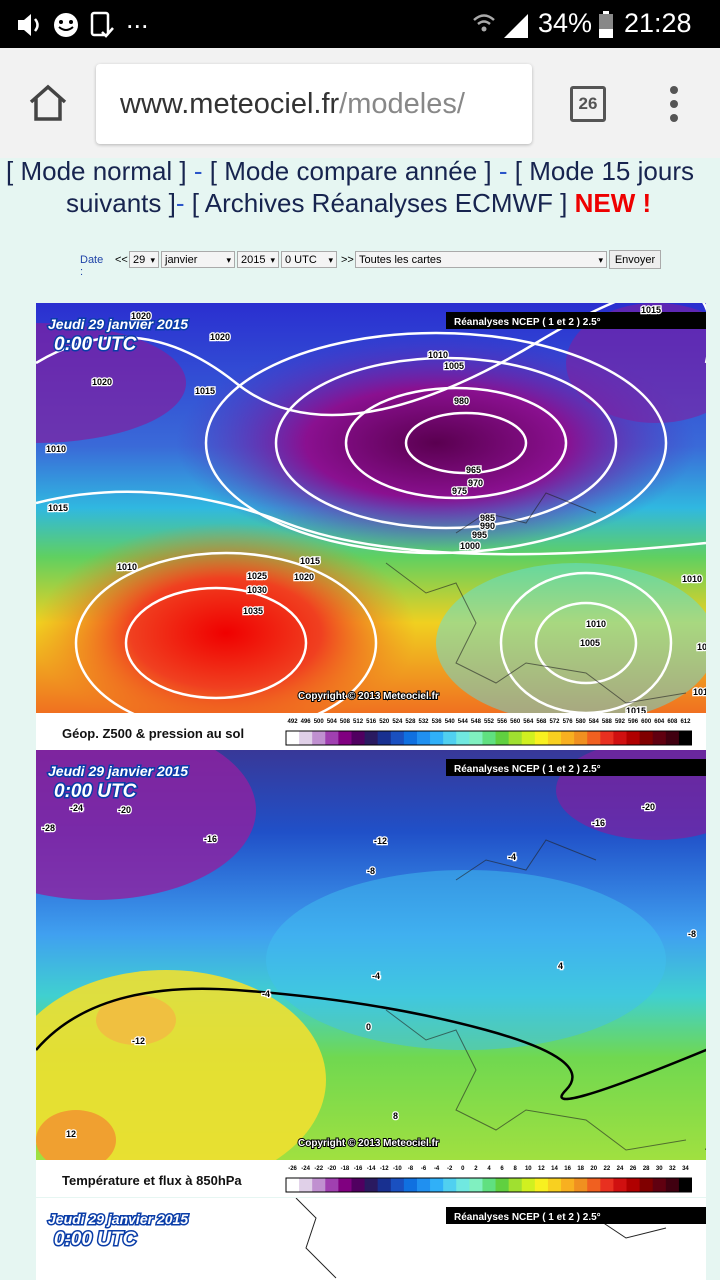  I want to click on colorbar-label: 28, so click(646, 1169).